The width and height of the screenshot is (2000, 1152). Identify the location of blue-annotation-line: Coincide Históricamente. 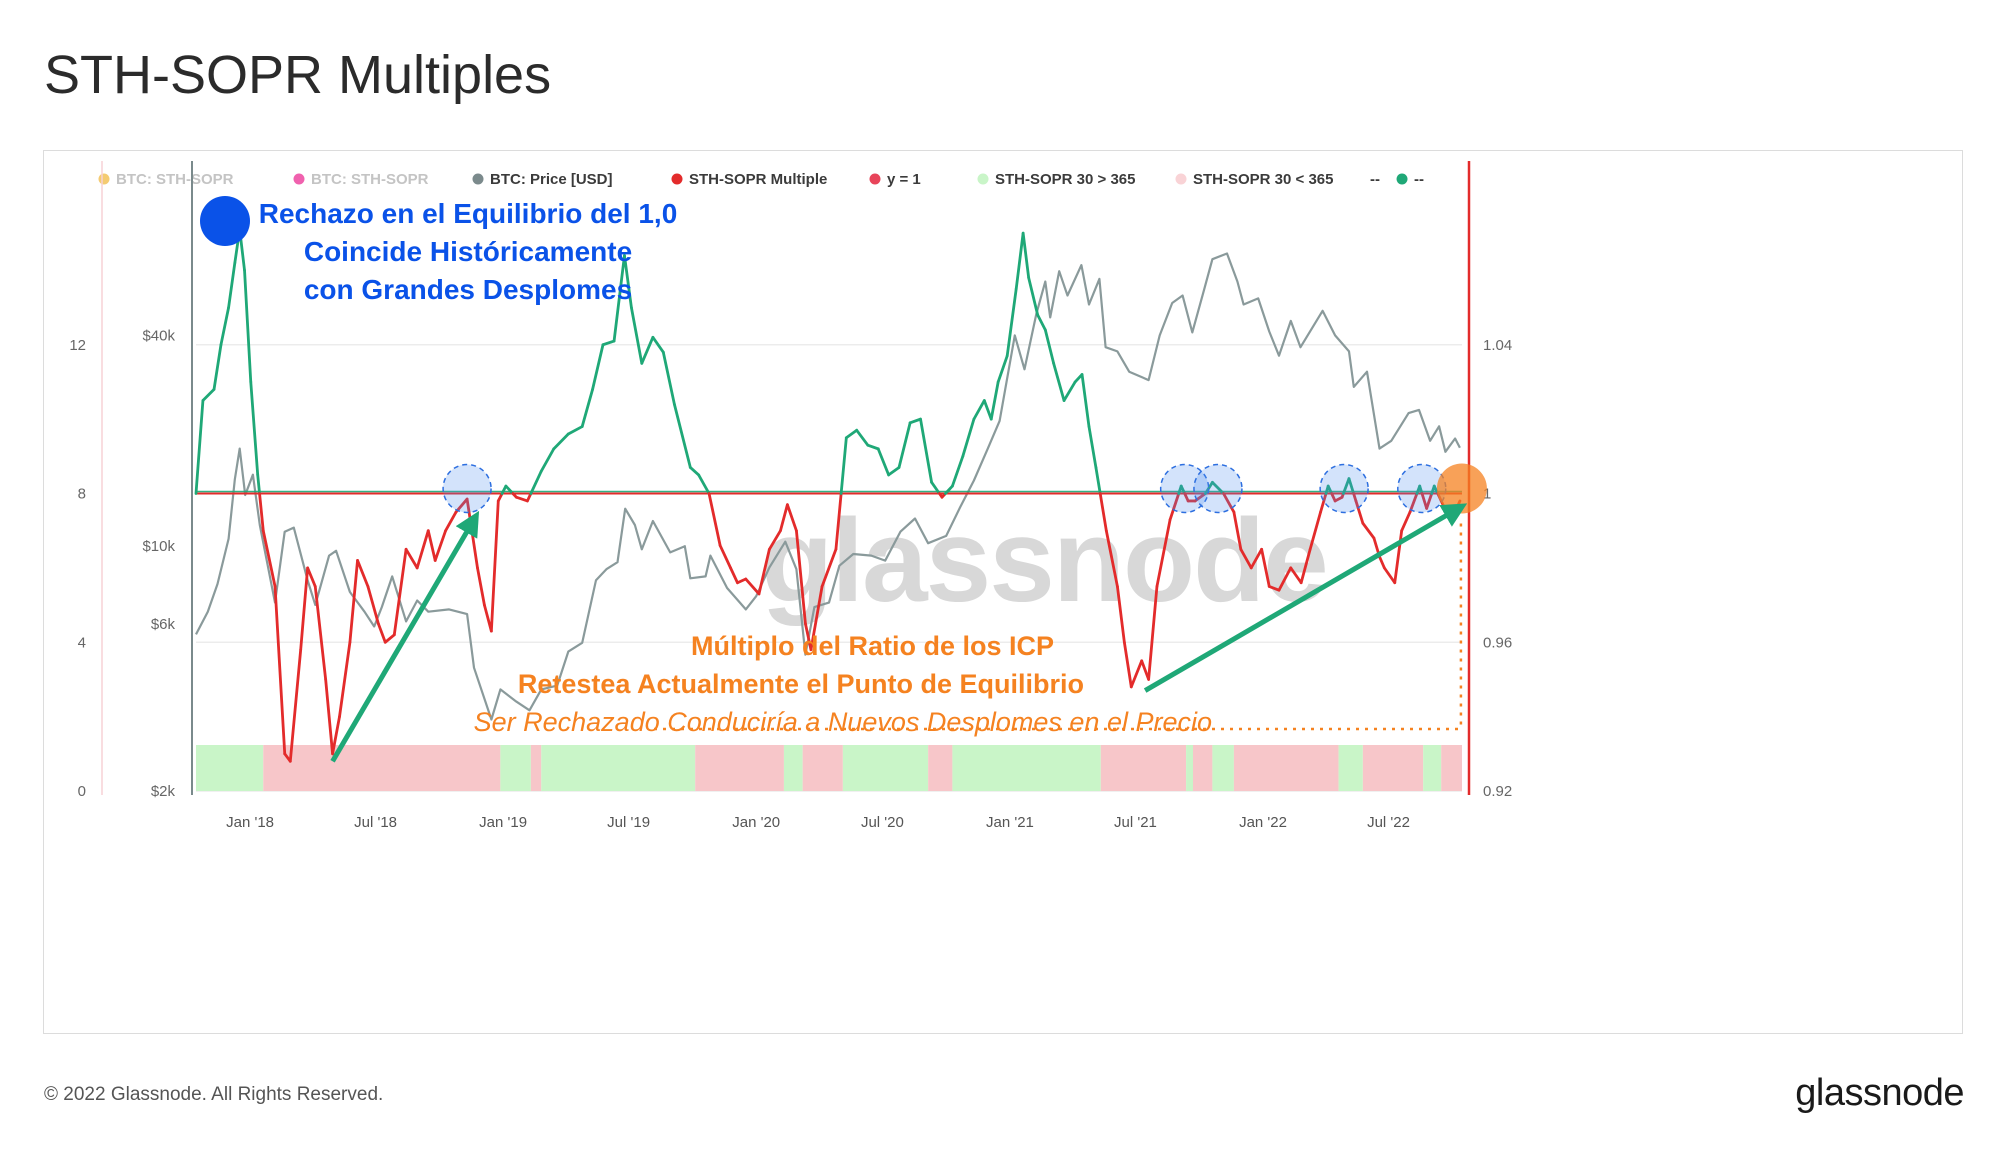
(468, 251).